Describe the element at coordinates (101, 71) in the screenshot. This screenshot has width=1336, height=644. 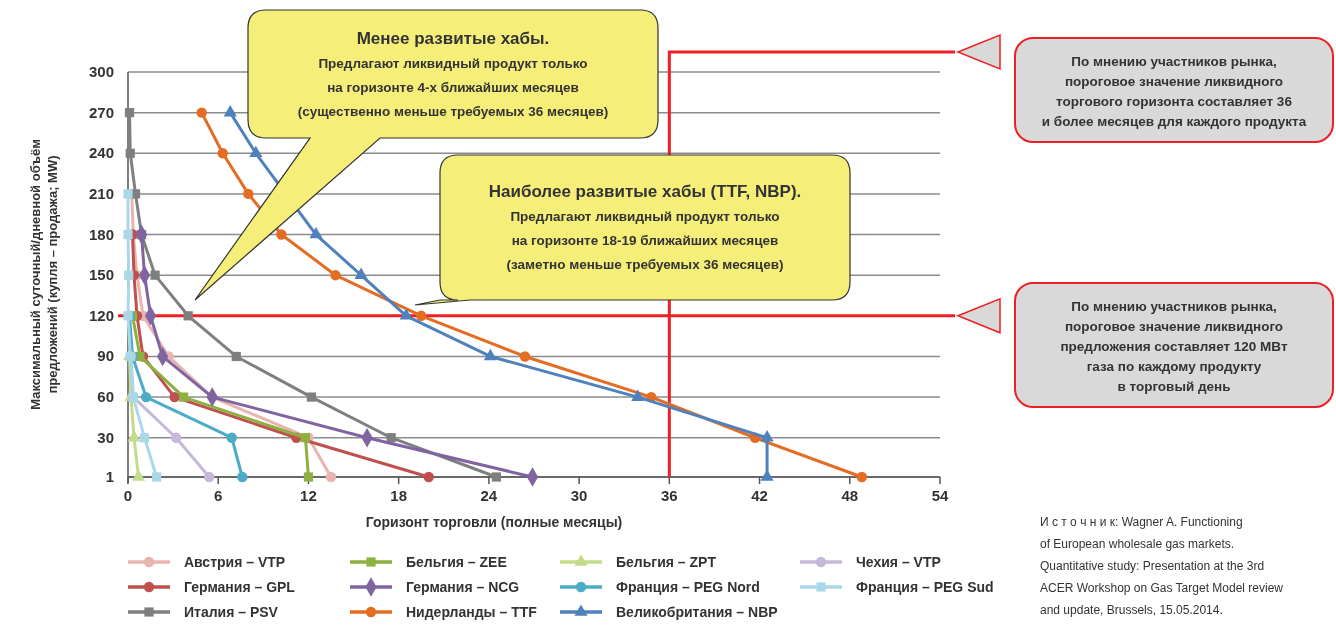
I see `y-tick-label: 300` at that location.